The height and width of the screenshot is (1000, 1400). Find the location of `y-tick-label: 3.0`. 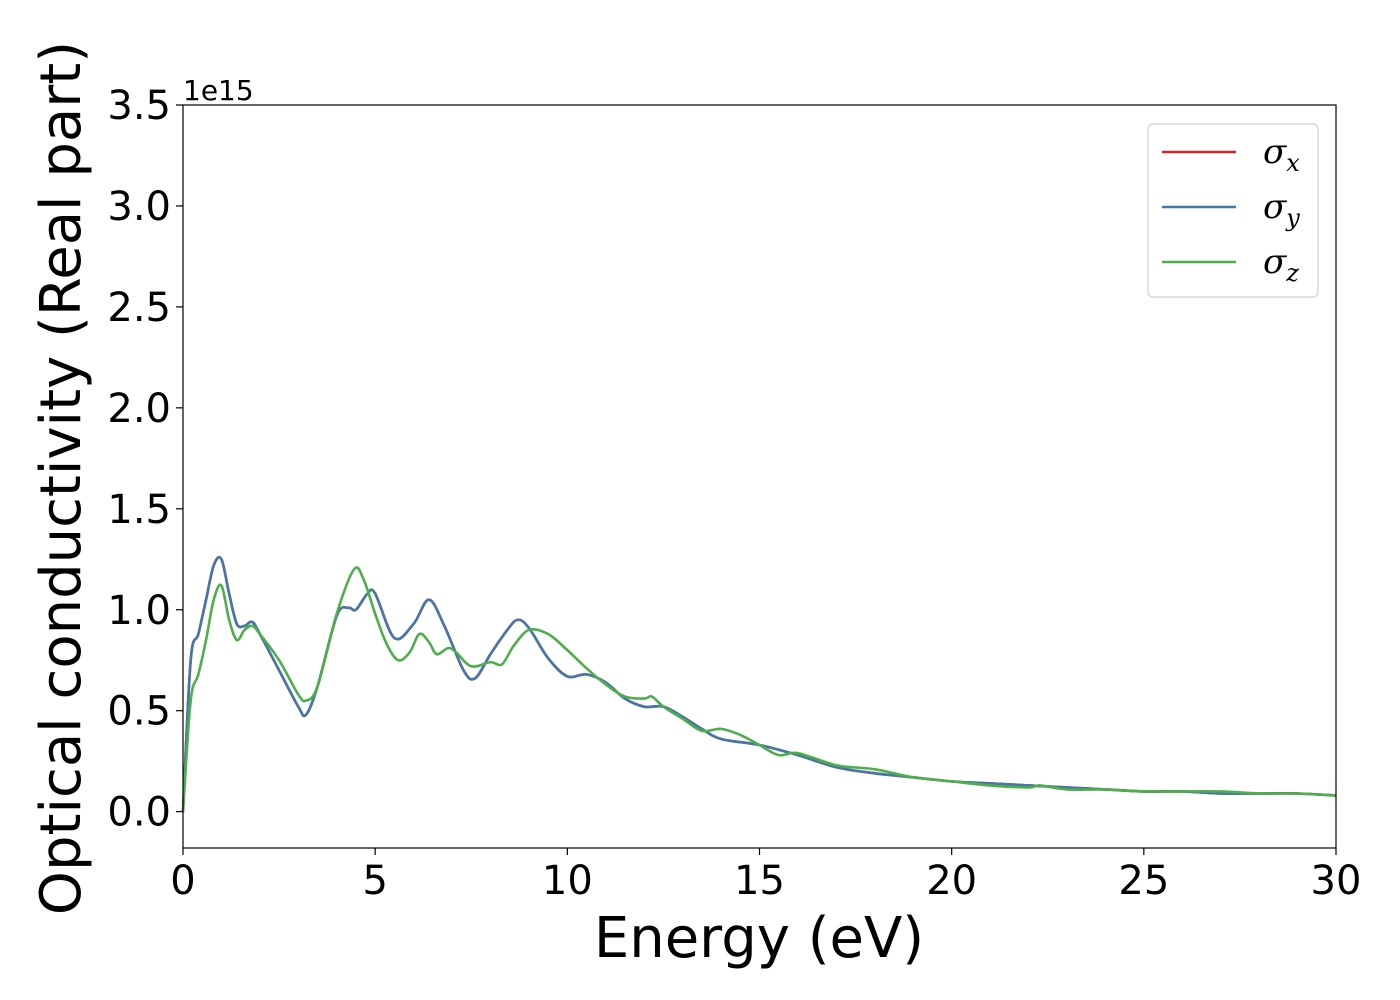

y-tick-label: 3.0 is located at coordinates (139, 207).